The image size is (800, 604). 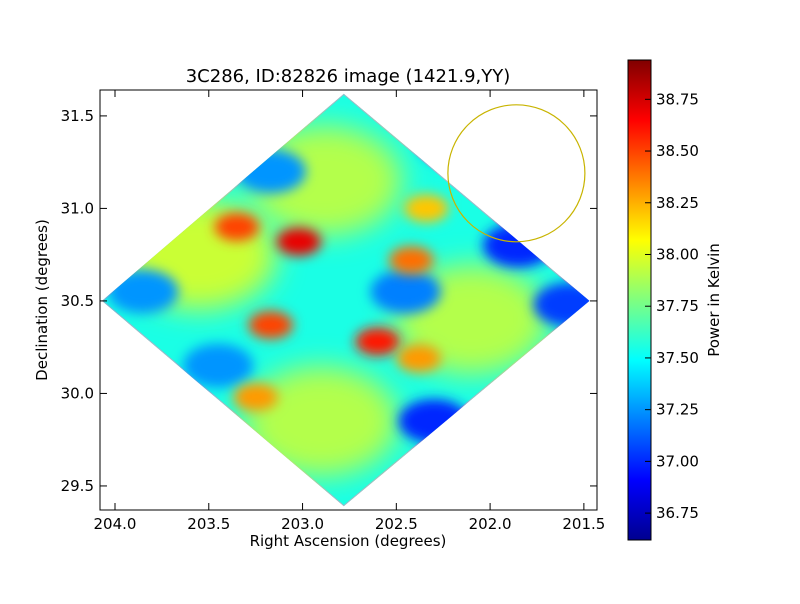 I want to click on y-tick-label: 31.0, so click(x=77, y=208).